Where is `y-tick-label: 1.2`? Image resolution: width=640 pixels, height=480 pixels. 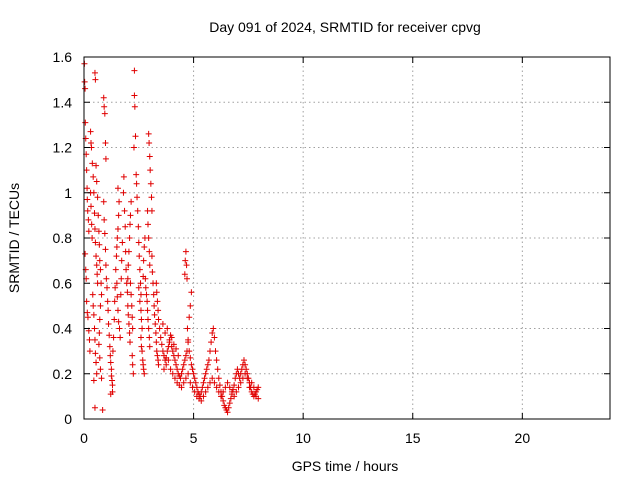 y-tick-label: 1.2 is located at coordinates (63, 148).